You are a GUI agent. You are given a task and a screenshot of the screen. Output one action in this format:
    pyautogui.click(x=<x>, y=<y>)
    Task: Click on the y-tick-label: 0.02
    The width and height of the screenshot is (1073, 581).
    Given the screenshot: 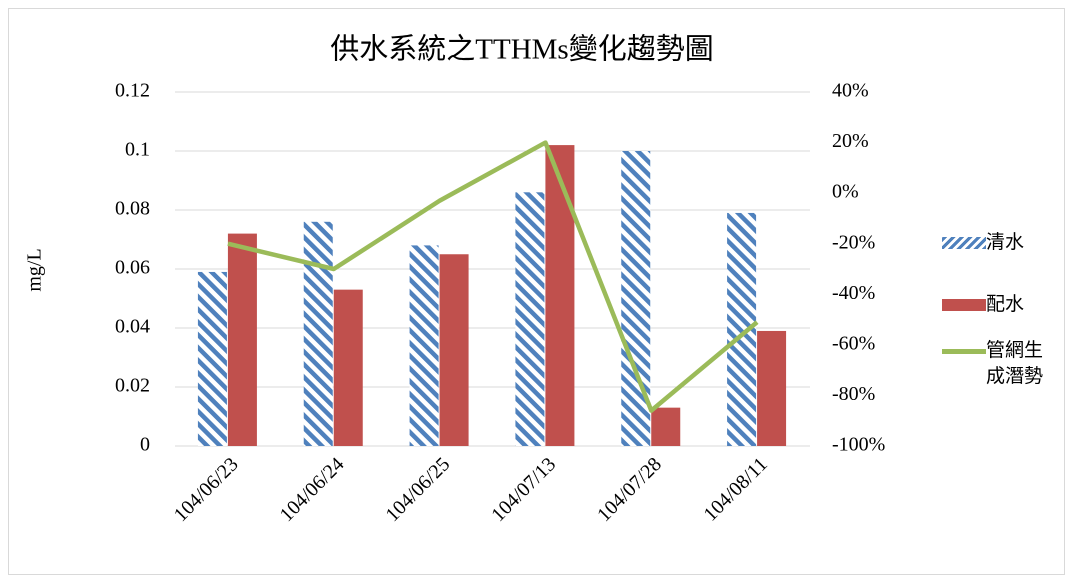 What is the action you would take?
    pyautogui.click(x=132, y=386)
    